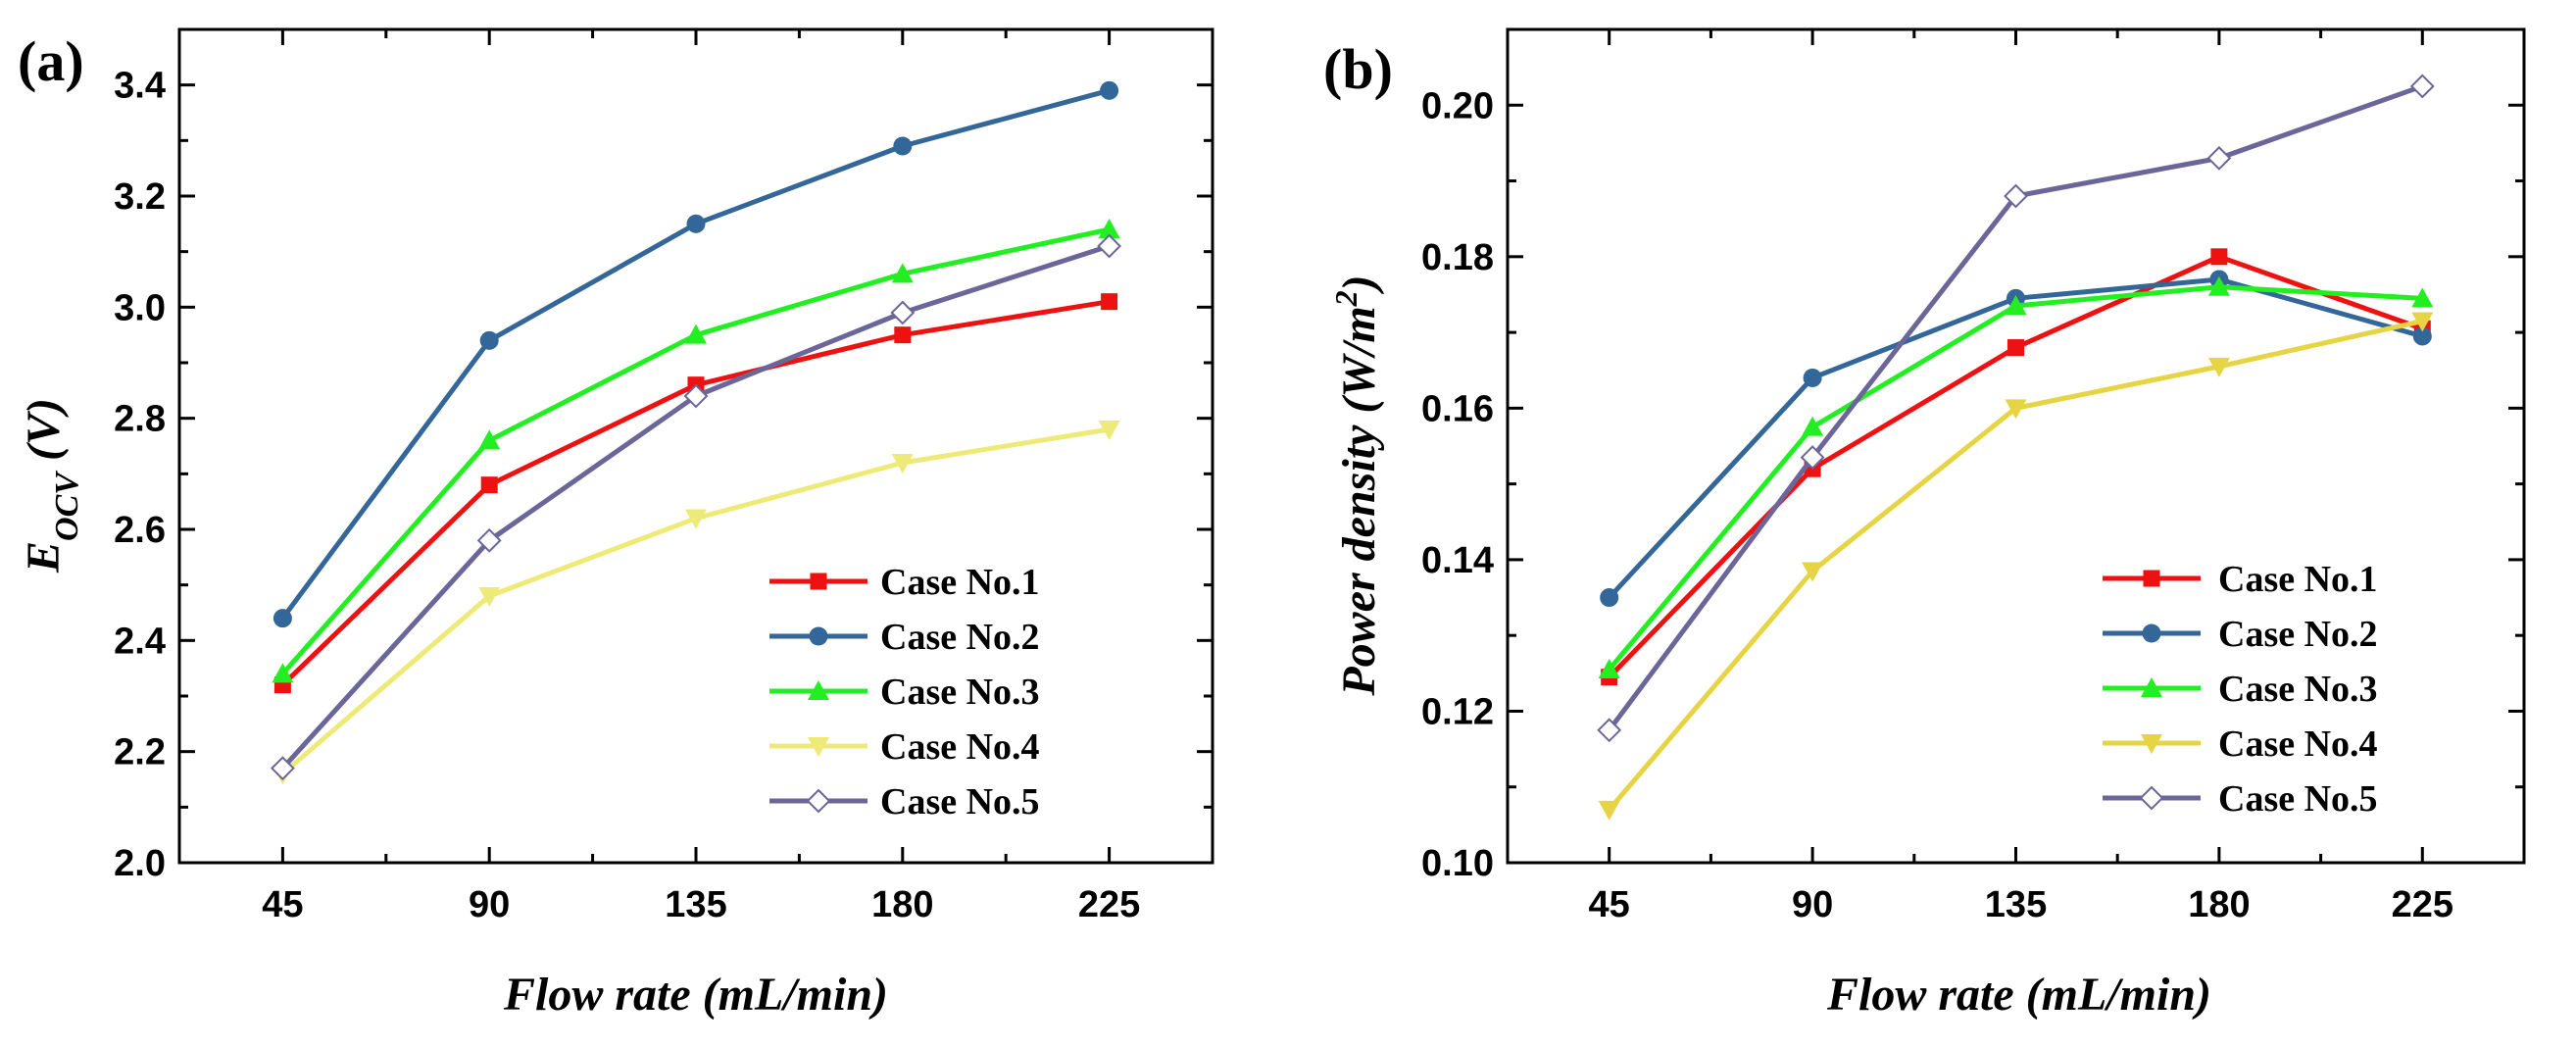  I want to click on y-tick-label: 3.4, so click(140, 86).